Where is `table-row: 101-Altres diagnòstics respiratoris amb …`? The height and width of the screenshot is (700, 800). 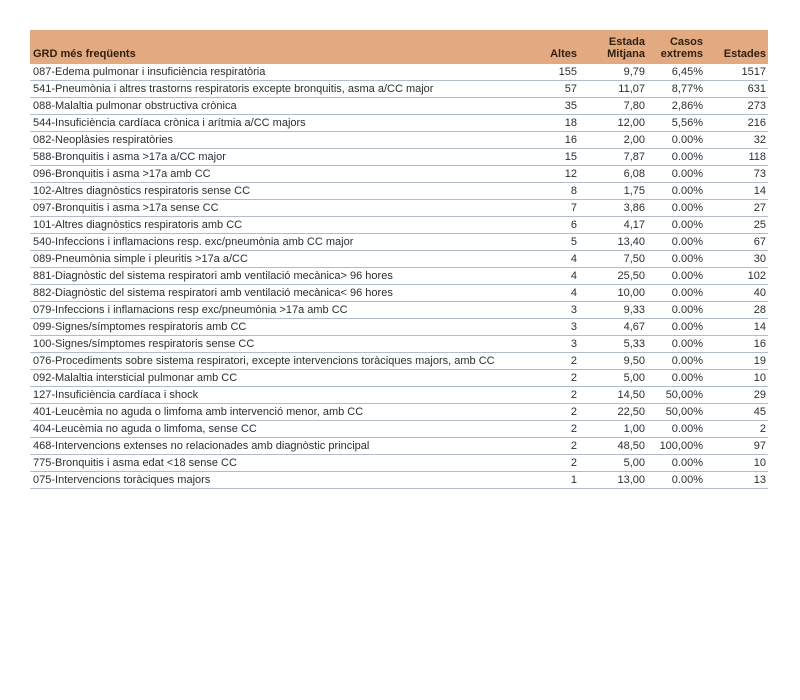
table-row: 101-Altres diagnòstics respiratoris amb … is located at coordinates (399, 225).